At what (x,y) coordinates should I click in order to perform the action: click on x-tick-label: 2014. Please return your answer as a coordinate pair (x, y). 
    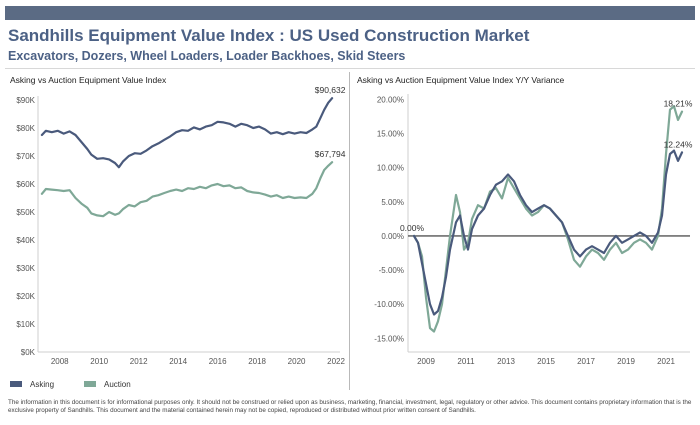
    Looking at the image, I should click on (178, 361).